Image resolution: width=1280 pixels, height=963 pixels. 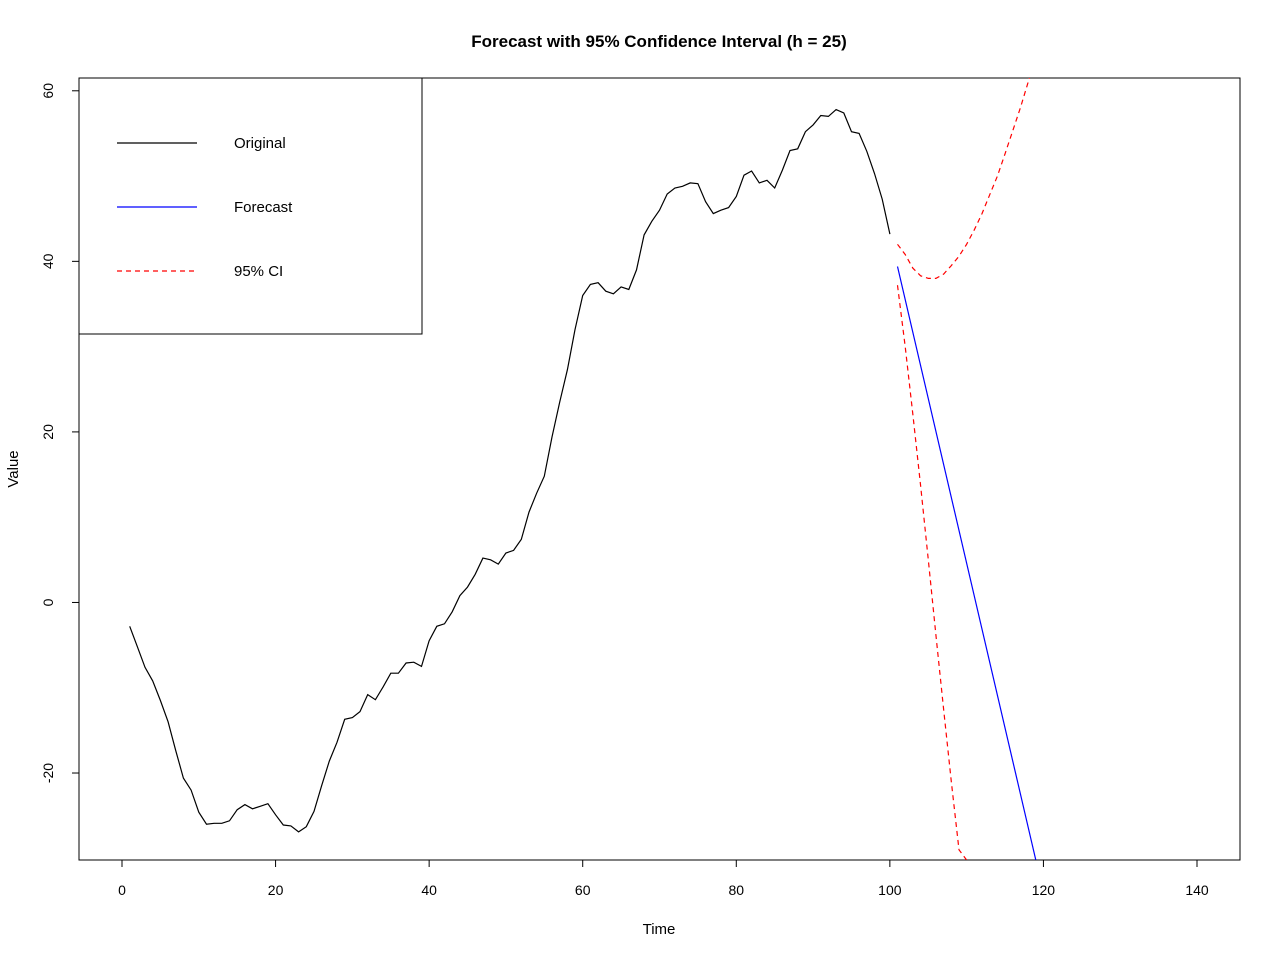 What do you see at coordinates (48, 261) in the screenshot?
I see `y-tick-label: 40` at bounding box center [48, 261].